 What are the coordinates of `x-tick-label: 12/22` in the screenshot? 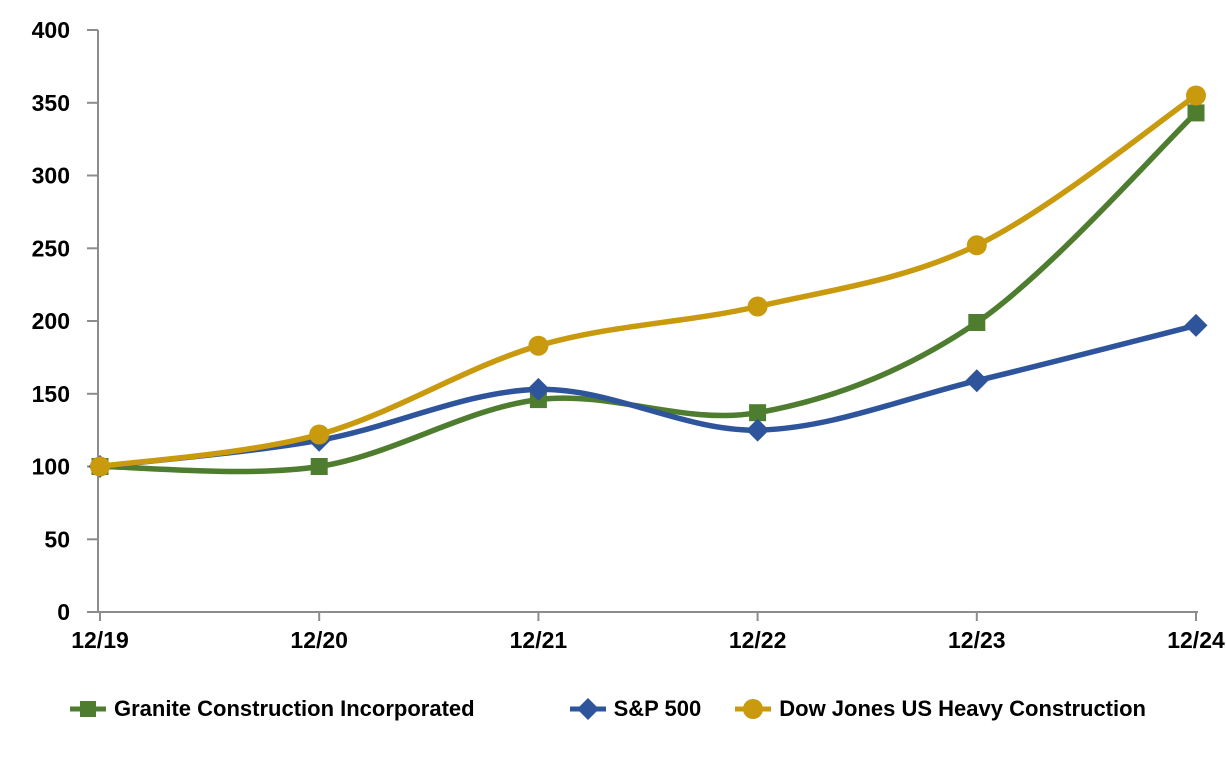 It's located at (758, 640).